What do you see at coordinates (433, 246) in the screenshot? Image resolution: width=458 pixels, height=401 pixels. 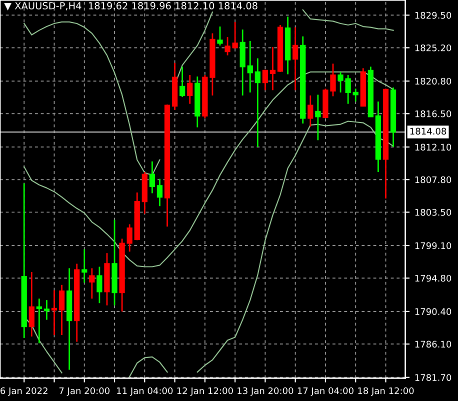 I see `y-tick-label: 1799.10` at bounding box center [433, 246].